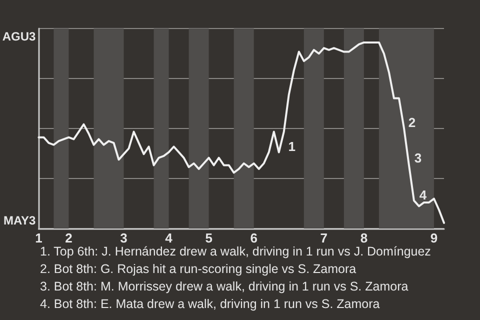 This screenshot has width=480, height=320. I want to click on text: 4. Bot 8th: E. Mata drew a walk, driving in 1 run vs S. Zamora, so click(210, 304).